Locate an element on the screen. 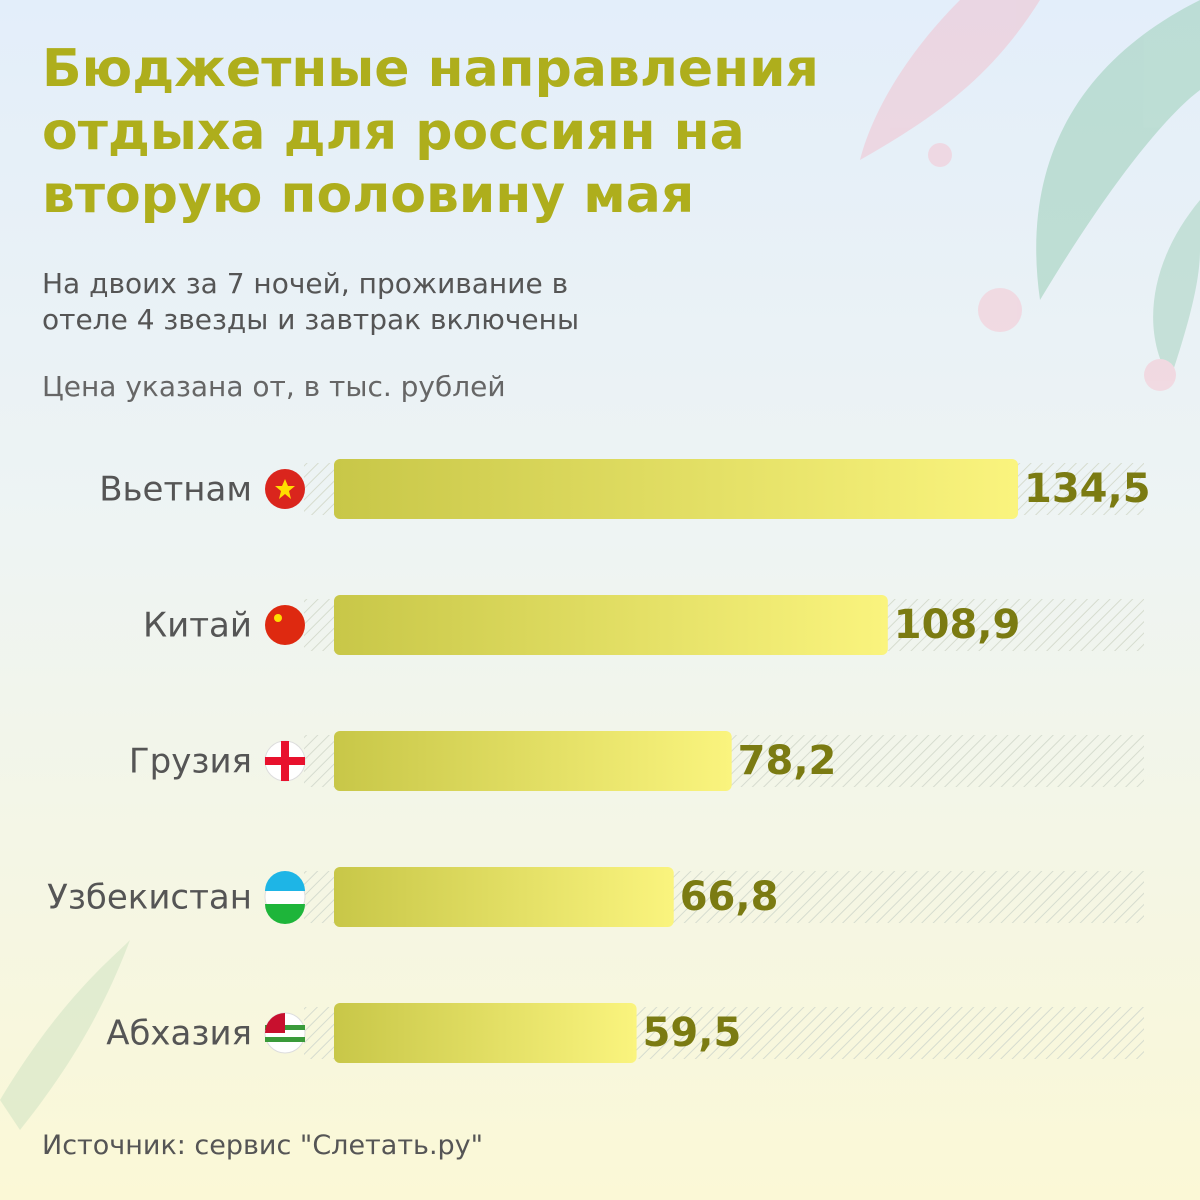 This screenshot has height=1200, width=1200. value-label: 134,5 is located at coordinates (1087, 489).